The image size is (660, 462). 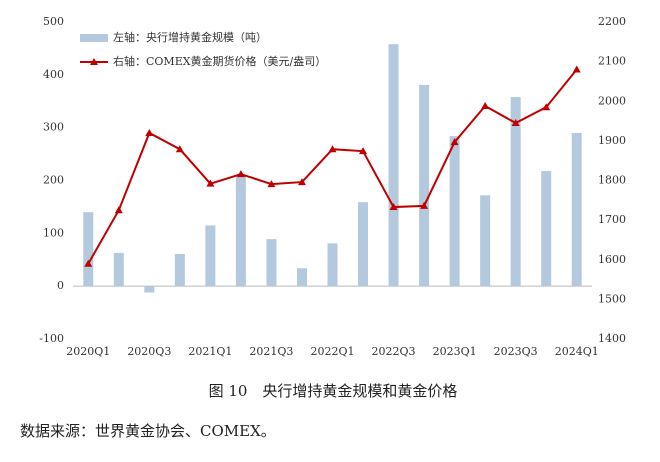 What do you see at coordinates (612, 259) in the screenshot?
I see `y2-tick-label: 1600` at bounding box center [612, 259].